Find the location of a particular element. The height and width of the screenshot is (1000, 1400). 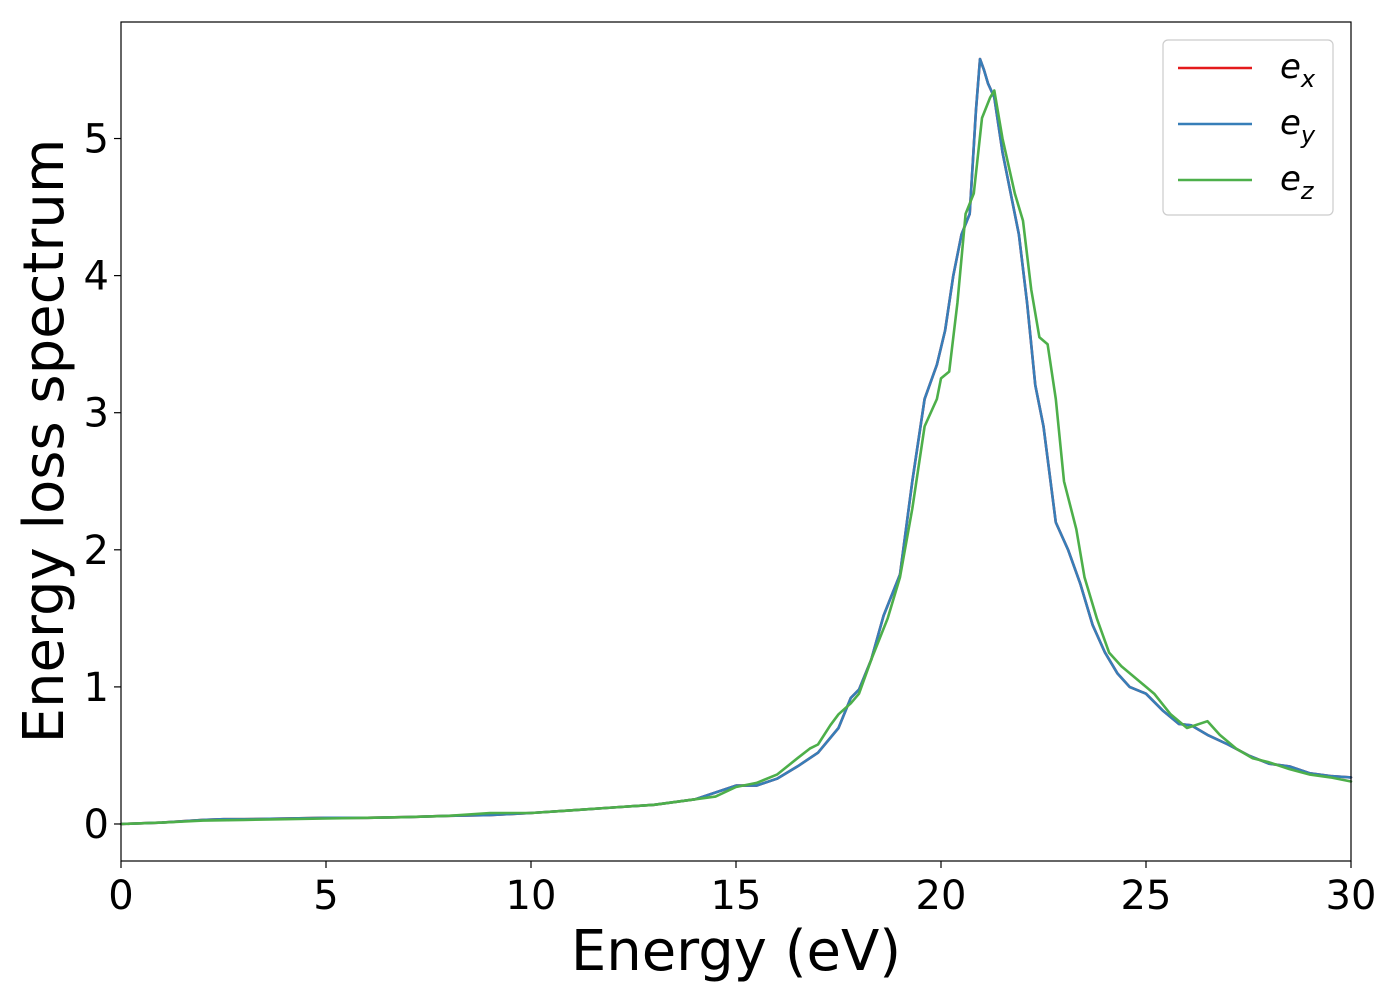

y-tick-label: 5 is located at coordinates (96, 140).